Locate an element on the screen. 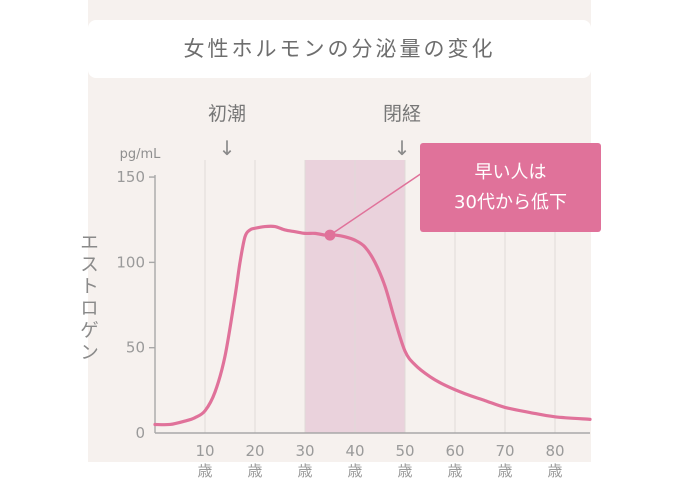 Image resolution: width=679 pixels, height=493 pixels. callout-connector is located at coordinates (376, 204).